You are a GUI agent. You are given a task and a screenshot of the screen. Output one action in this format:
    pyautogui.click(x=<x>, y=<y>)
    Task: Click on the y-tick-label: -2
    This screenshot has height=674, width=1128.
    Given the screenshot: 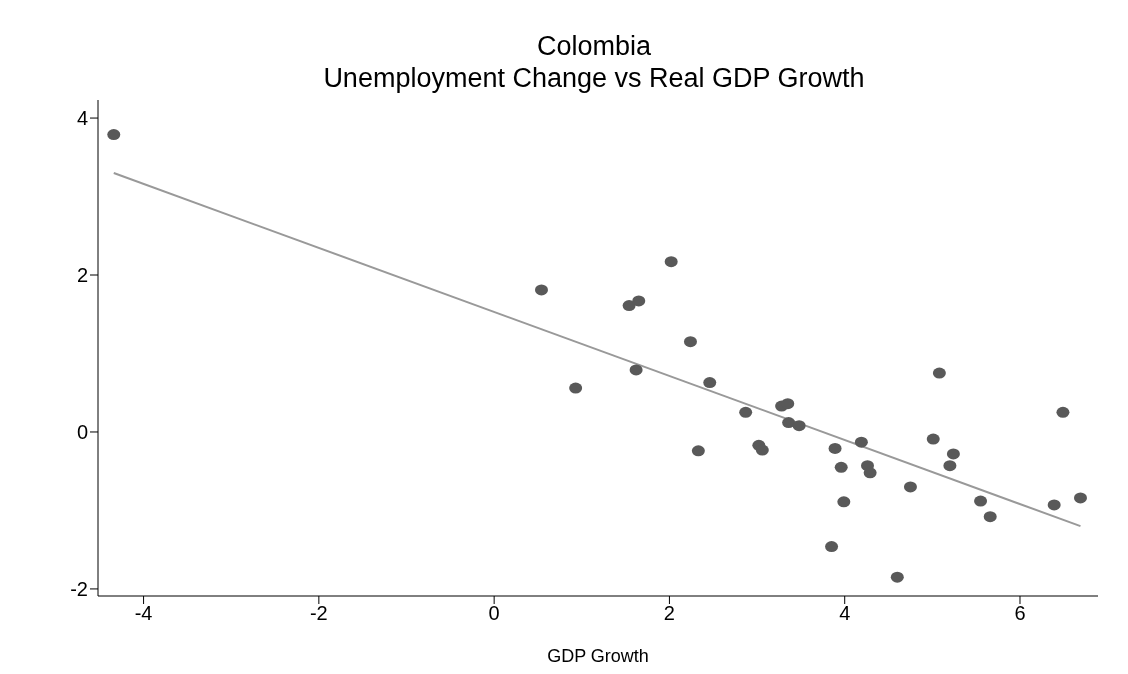 What is the action you would take?
    pyautogui.click(x=79, y=589)
    